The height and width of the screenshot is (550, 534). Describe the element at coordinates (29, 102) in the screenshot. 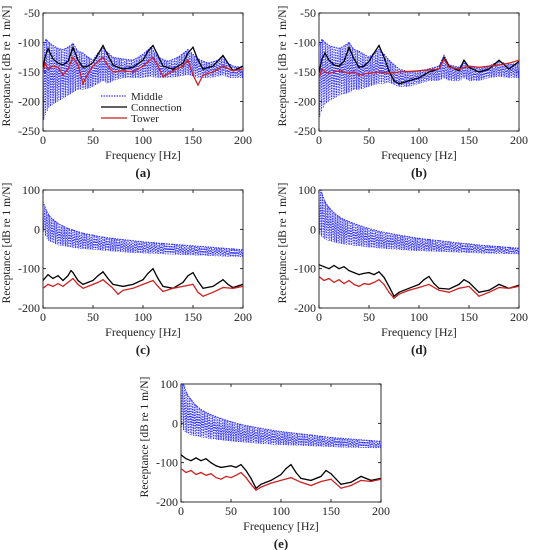

I see `y-tick-label: -200` at that location.